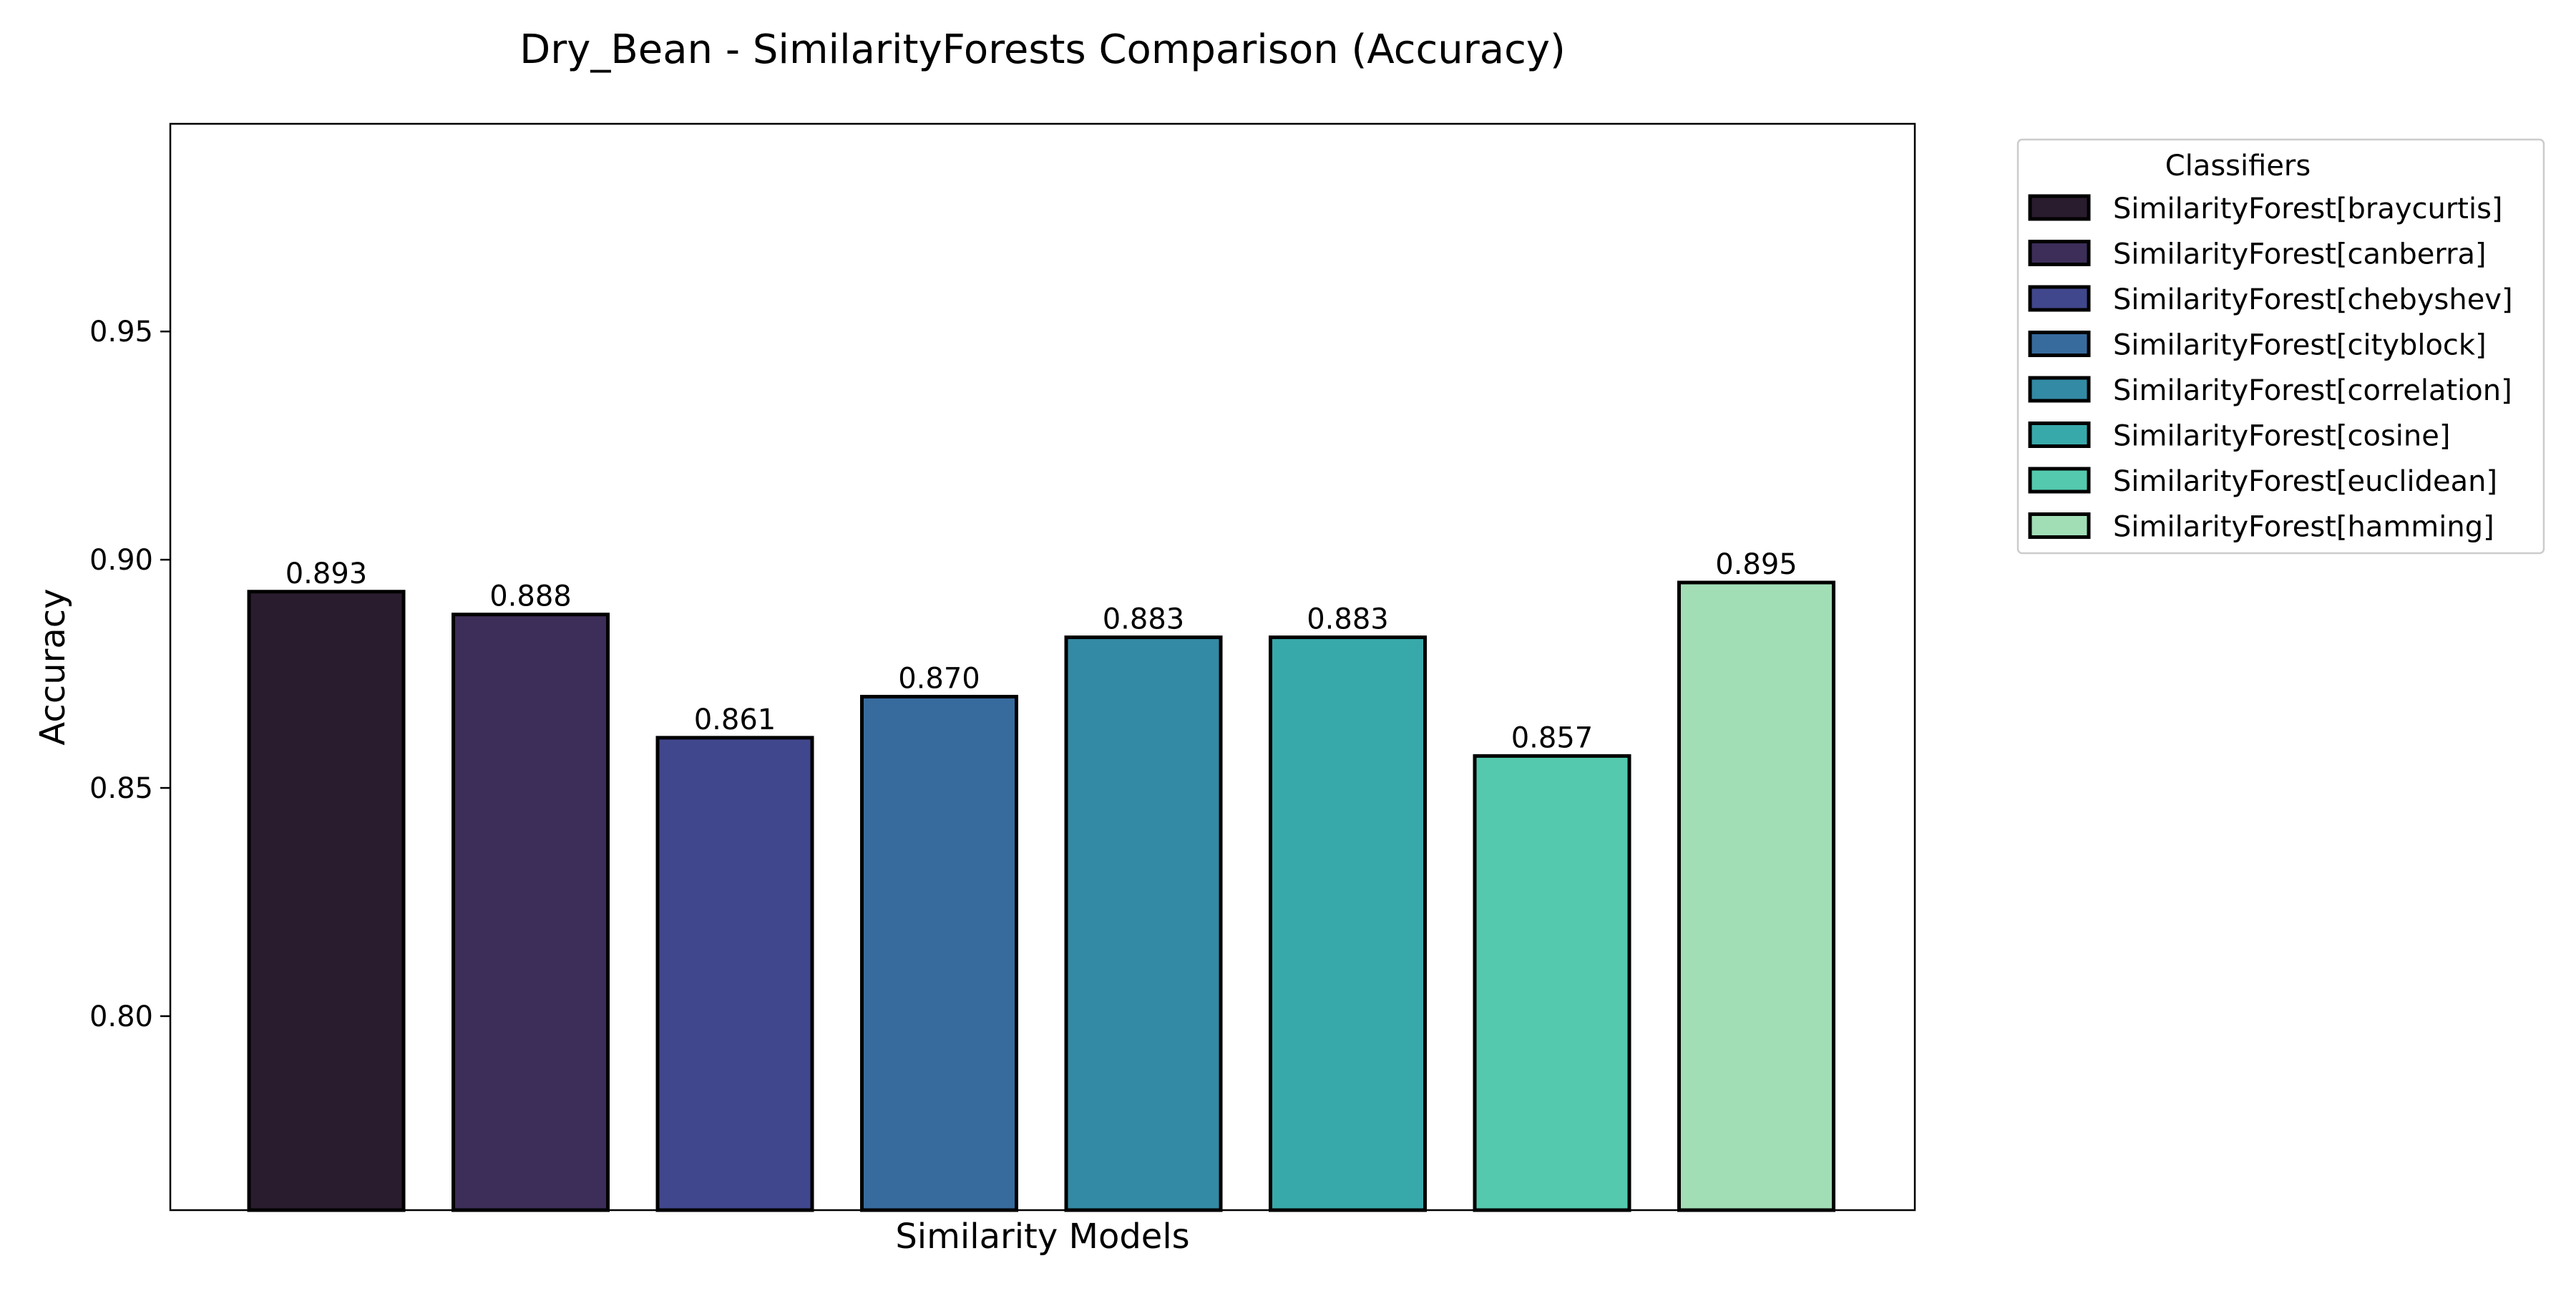  What do you see at coordinates (121, 788) in the screenshot?
I see `y-tick-label-1: 0.85` at bounding box center [121, 788].